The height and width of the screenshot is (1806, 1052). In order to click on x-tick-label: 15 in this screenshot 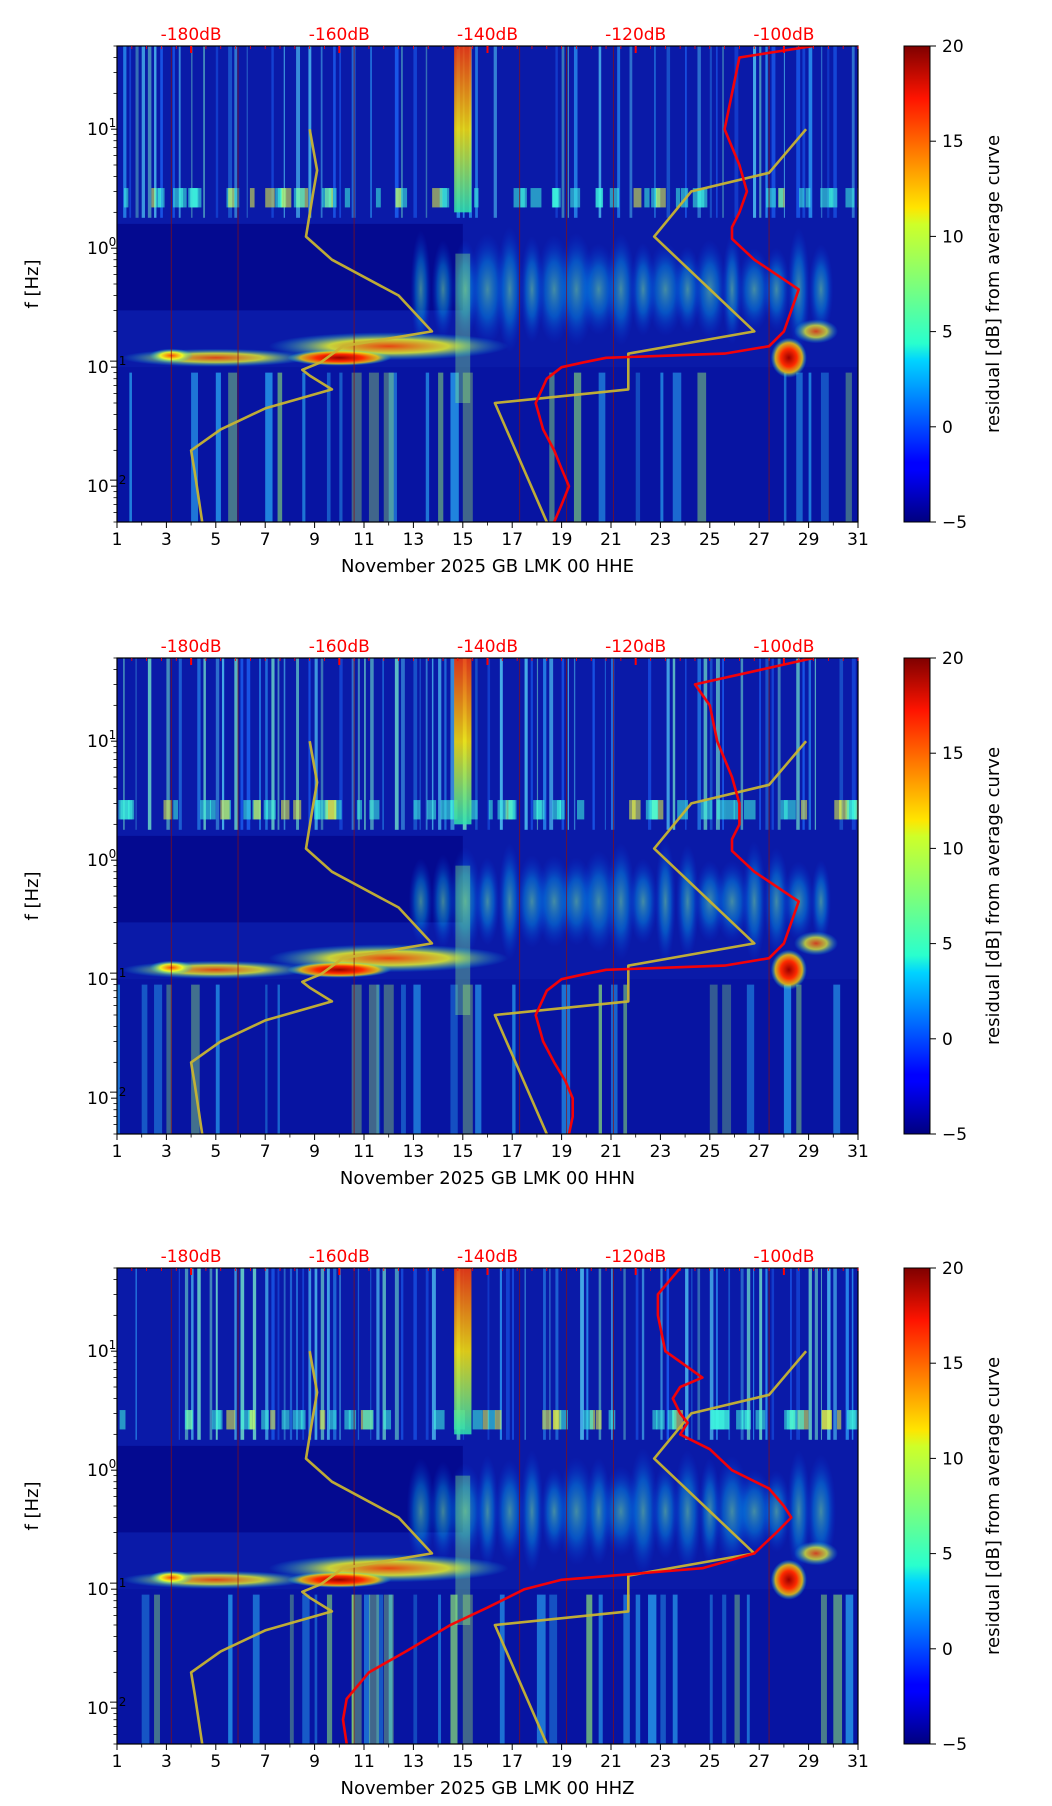, I will do `click(463, 540)`.